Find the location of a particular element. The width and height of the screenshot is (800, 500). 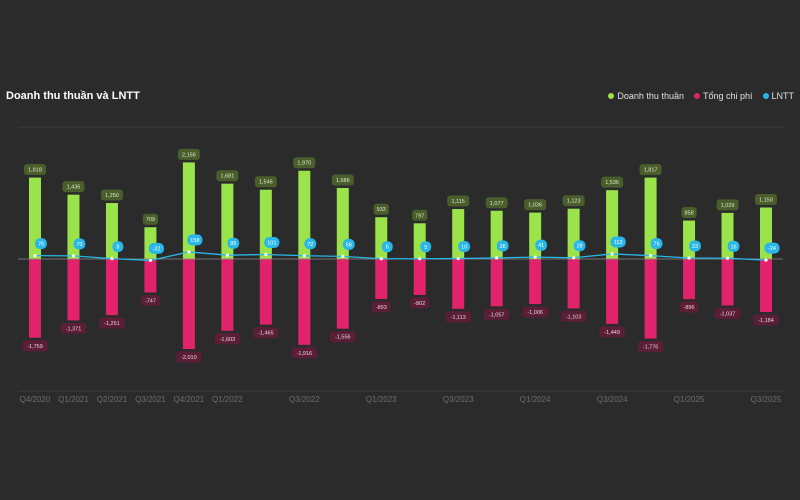

profit-data-label: 6 is located at coordinates (387, 248).